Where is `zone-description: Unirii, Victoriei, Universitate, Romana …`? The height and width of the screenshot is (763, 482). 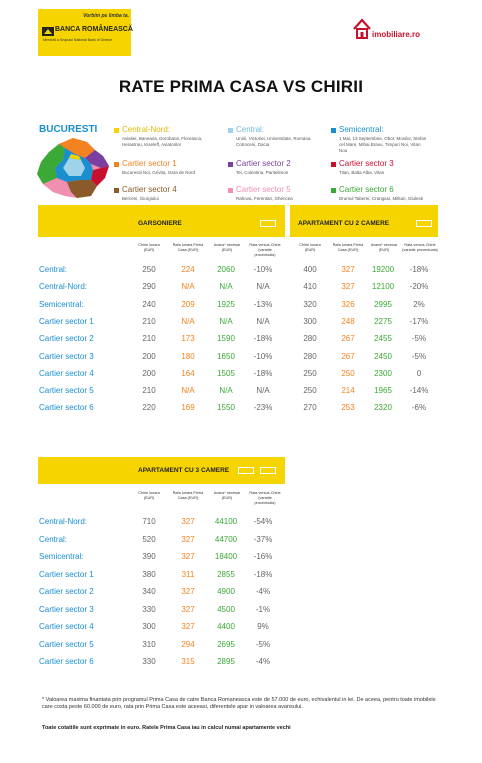 zone-description: Unirii, Victoriei, Universitate, Romana … is located at coordinates (273, 141).